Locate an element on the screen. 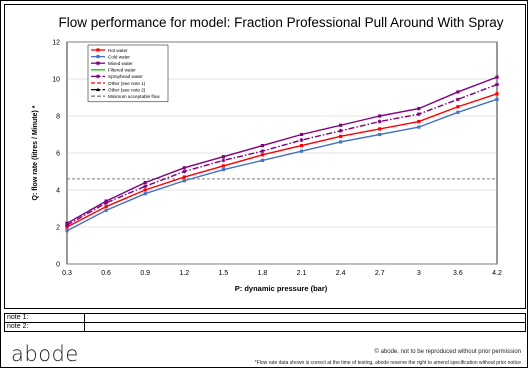  y-tick-label: 4 is located at coordinates (58, 191).